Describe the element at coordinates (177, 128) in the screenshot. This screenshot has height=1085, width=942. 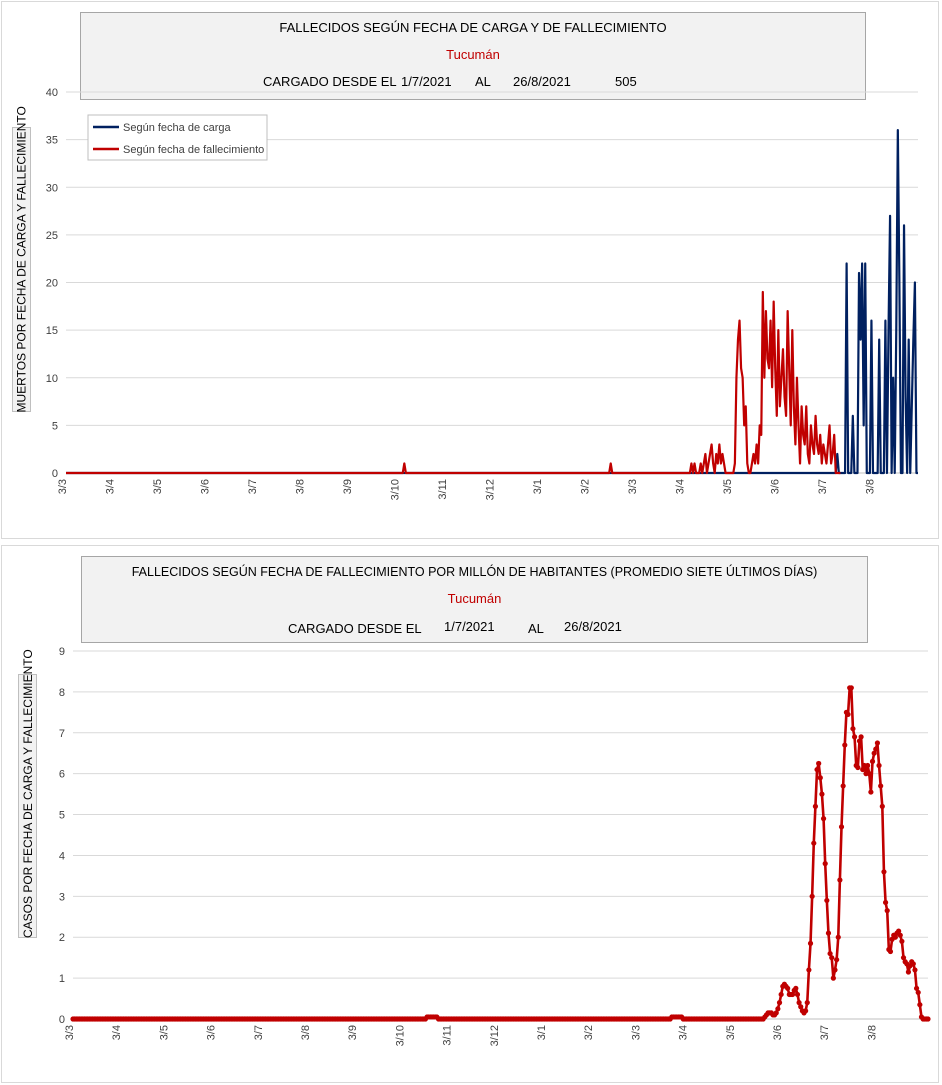
I see `legend-label-carga: Según fecha de carga` at that location.